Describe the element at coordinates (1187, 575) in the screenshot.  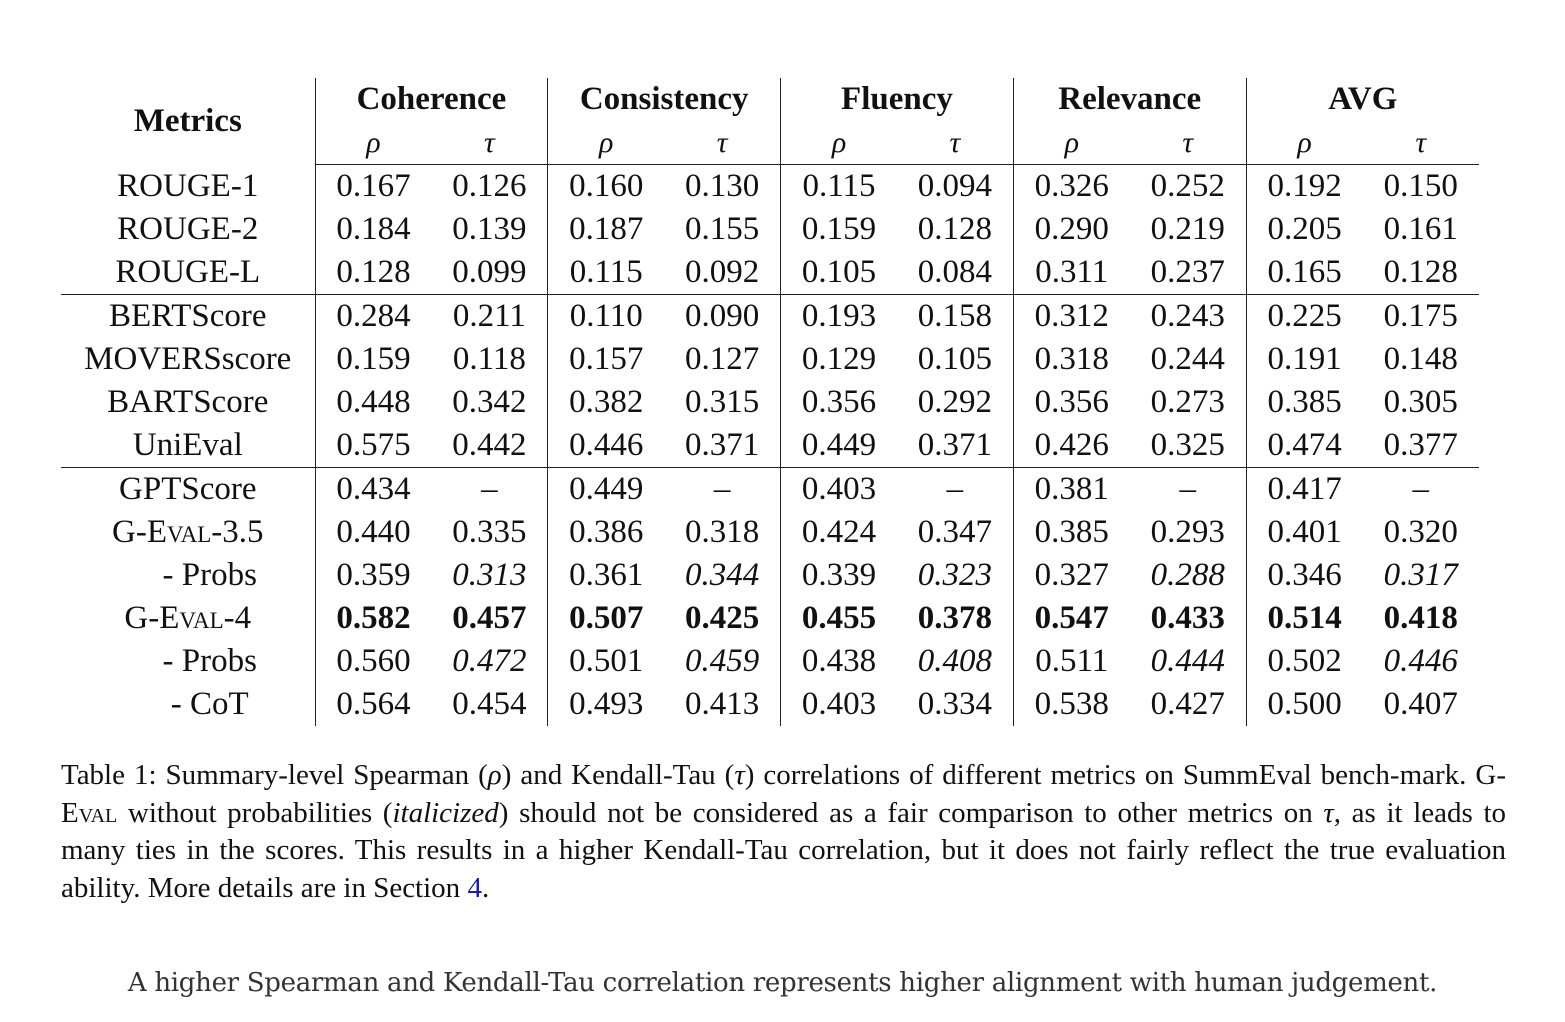
I see `tau-value-cell: 0.288` at that location.